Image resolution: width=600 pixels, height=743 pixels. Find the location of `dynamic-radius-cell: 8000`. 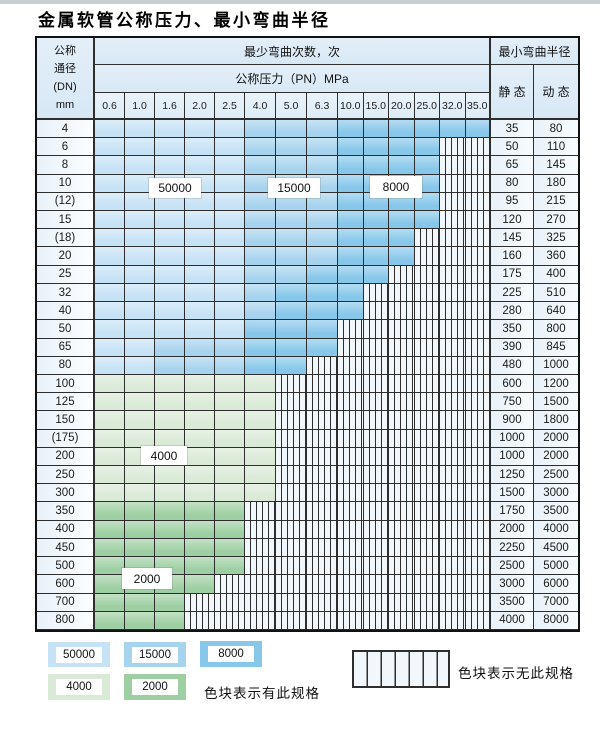

dynamic-radius-cell: 8000 is located at coordinates (556, 620).